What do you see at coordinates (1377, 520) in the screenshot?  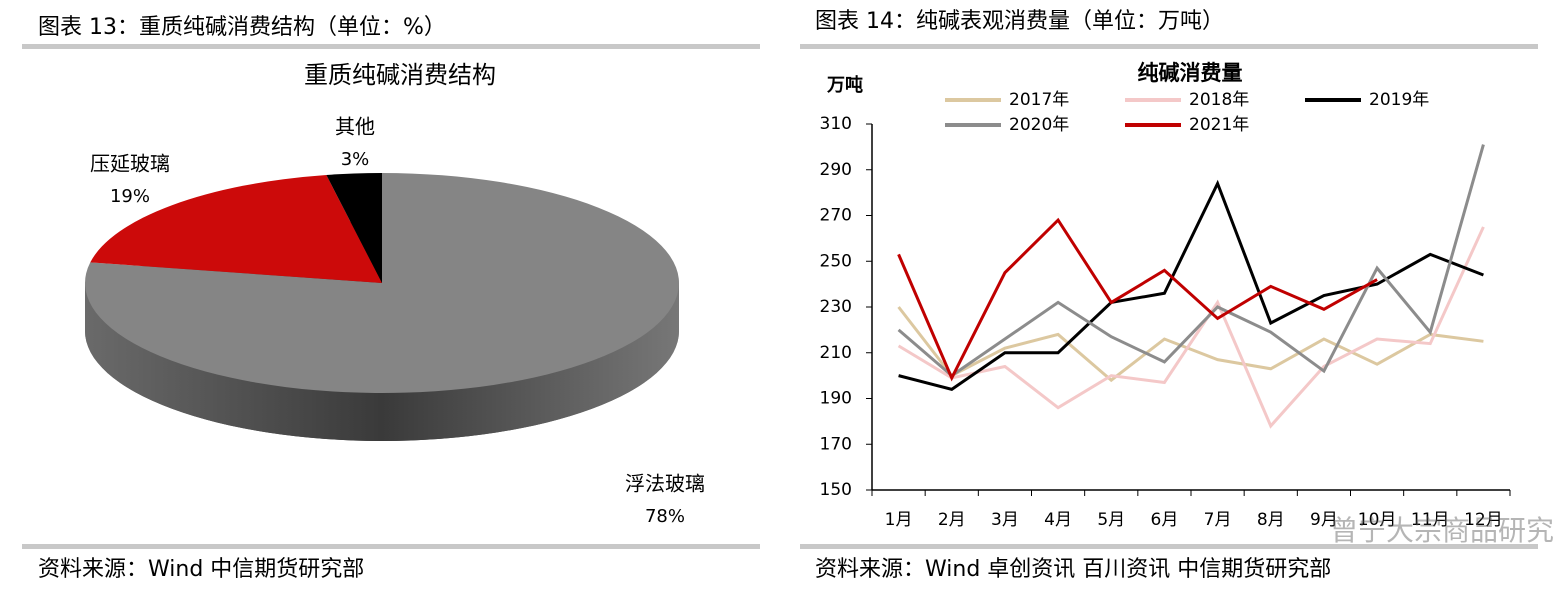 I see `x-tick-label: 10月` at bounding box center [1377, 520].